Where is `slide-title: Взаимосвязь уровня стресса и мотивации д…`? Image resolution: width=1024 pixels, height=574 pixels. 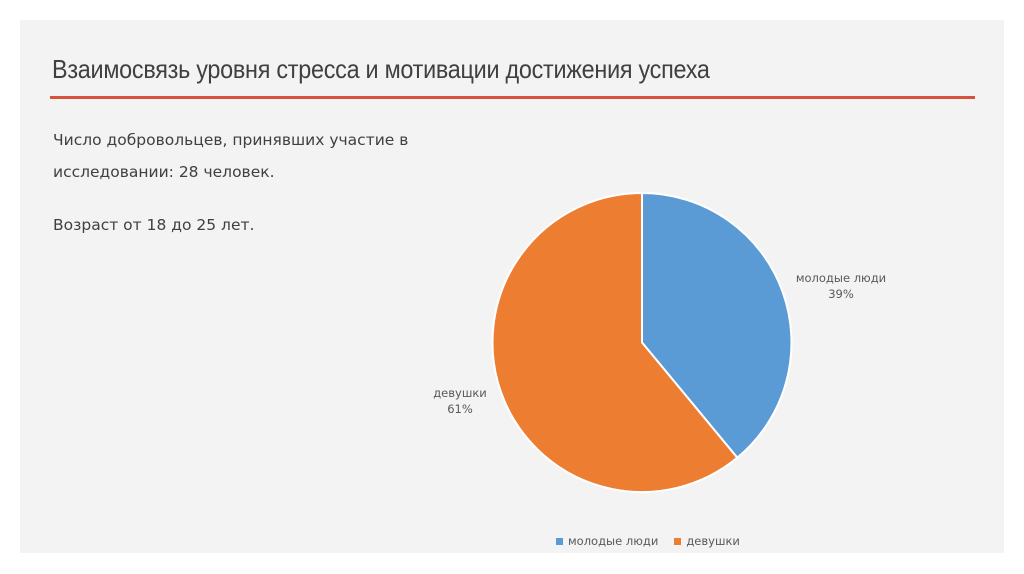
slide-title: Взаимосвязь уровня стресса и мотивации д… is located at coordinates (381, 69).